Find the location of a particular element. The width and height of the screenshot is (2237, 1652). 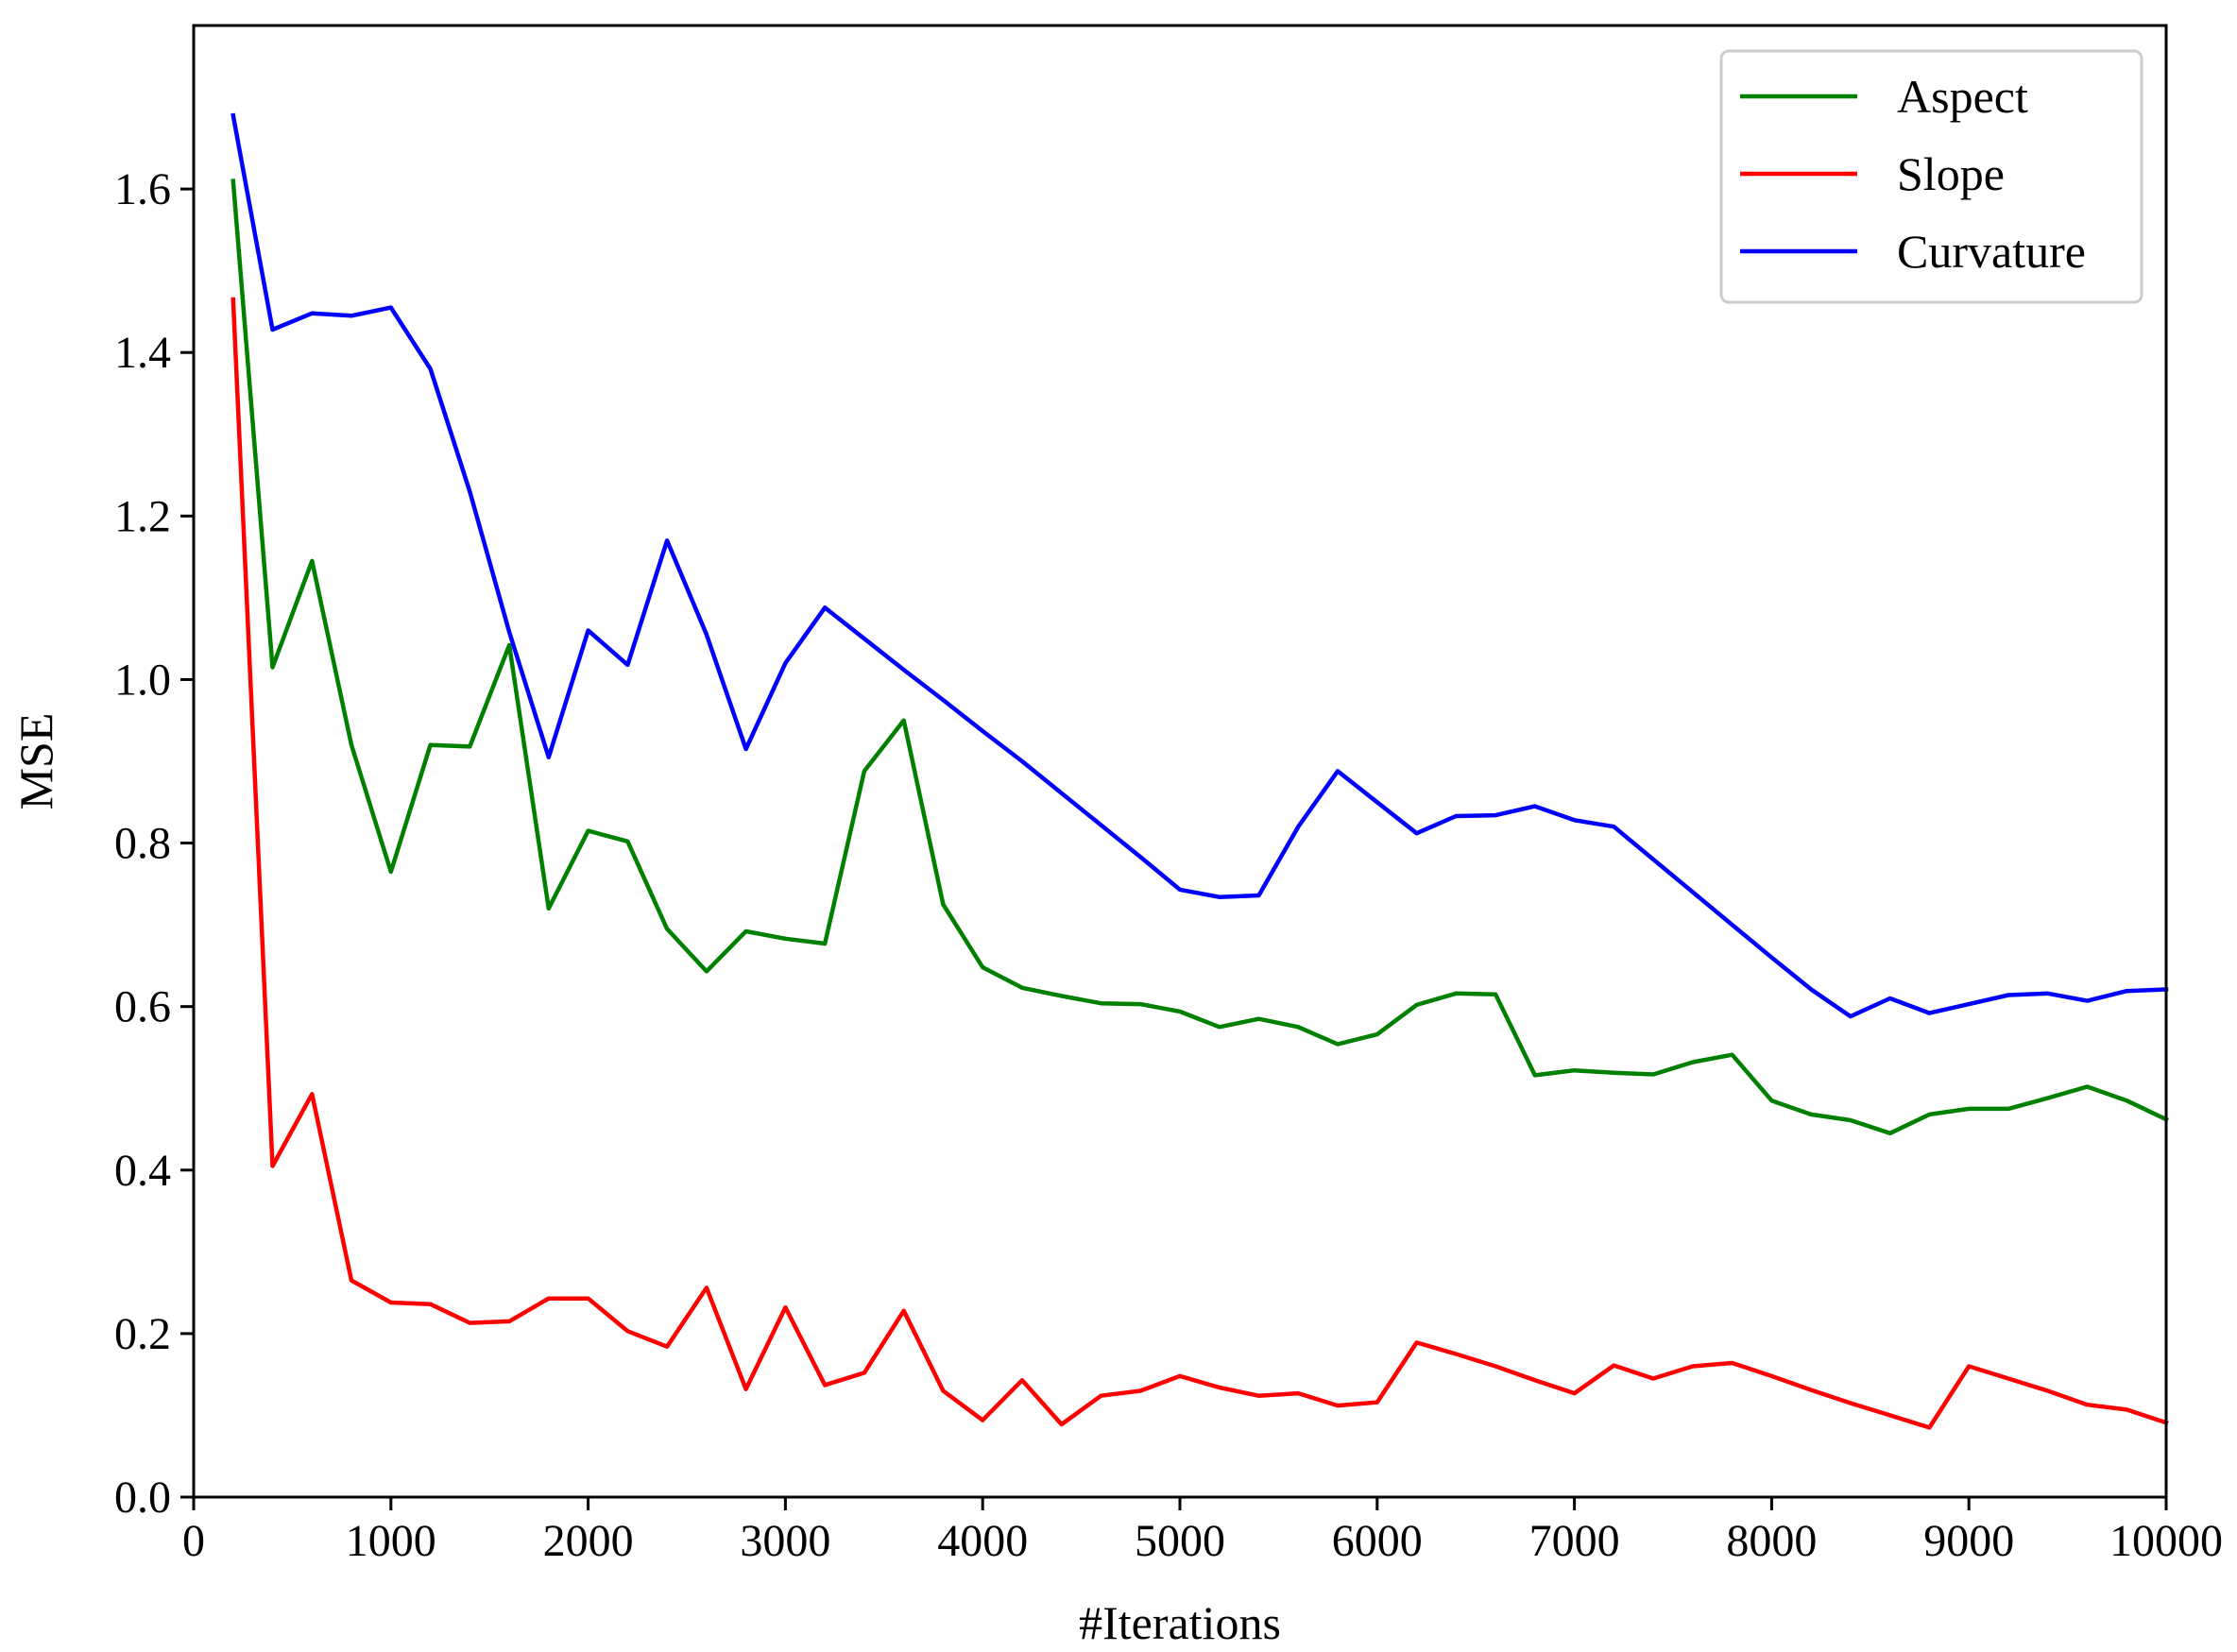

legend-box is located at coordinates (1931, 176).